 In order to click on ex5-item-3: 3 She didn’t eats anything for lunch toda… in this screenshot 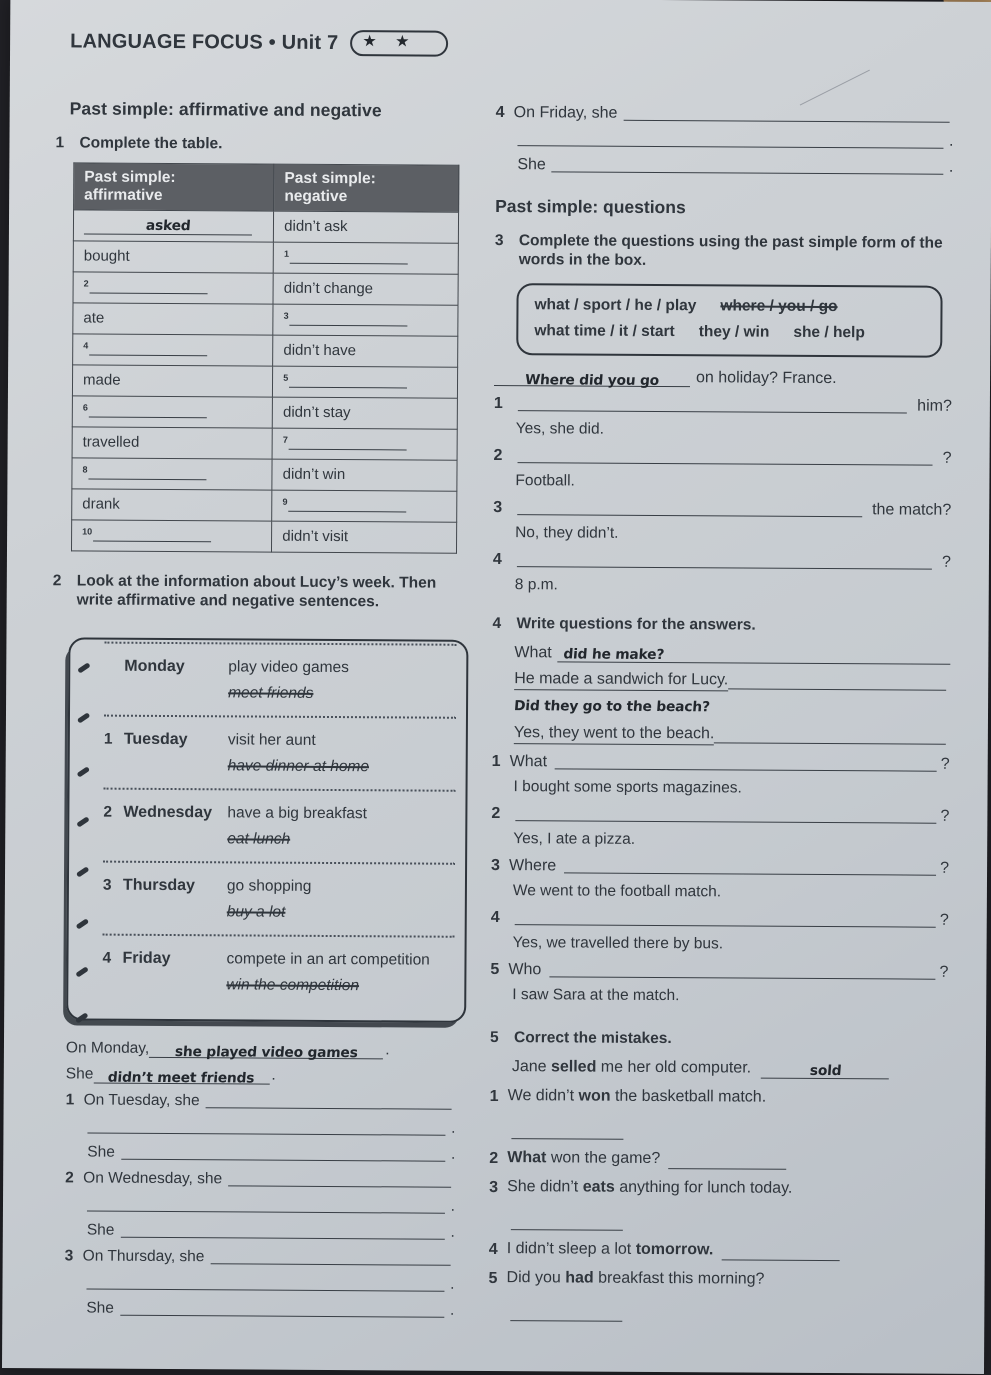, I will do `click(718, 1205)`.